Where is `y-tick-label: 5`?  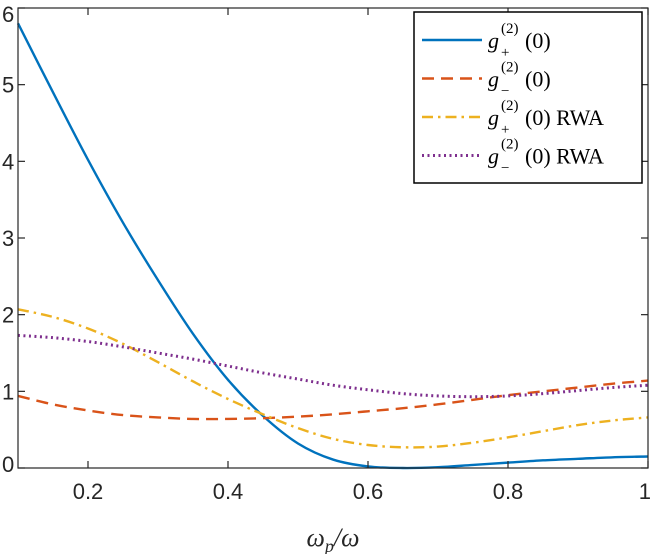
y-tick-label: 5 is located at coordinates (8, 85).